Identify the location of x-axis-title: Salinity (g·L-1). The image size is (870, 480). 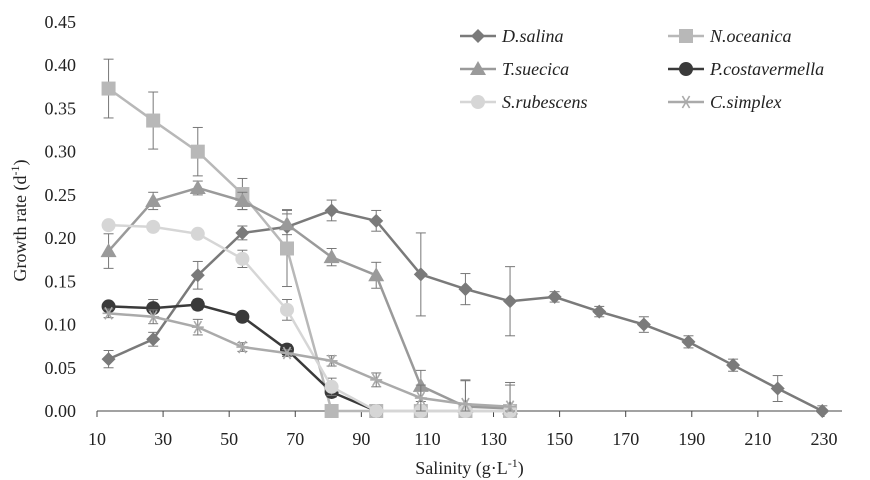
(469, 467).